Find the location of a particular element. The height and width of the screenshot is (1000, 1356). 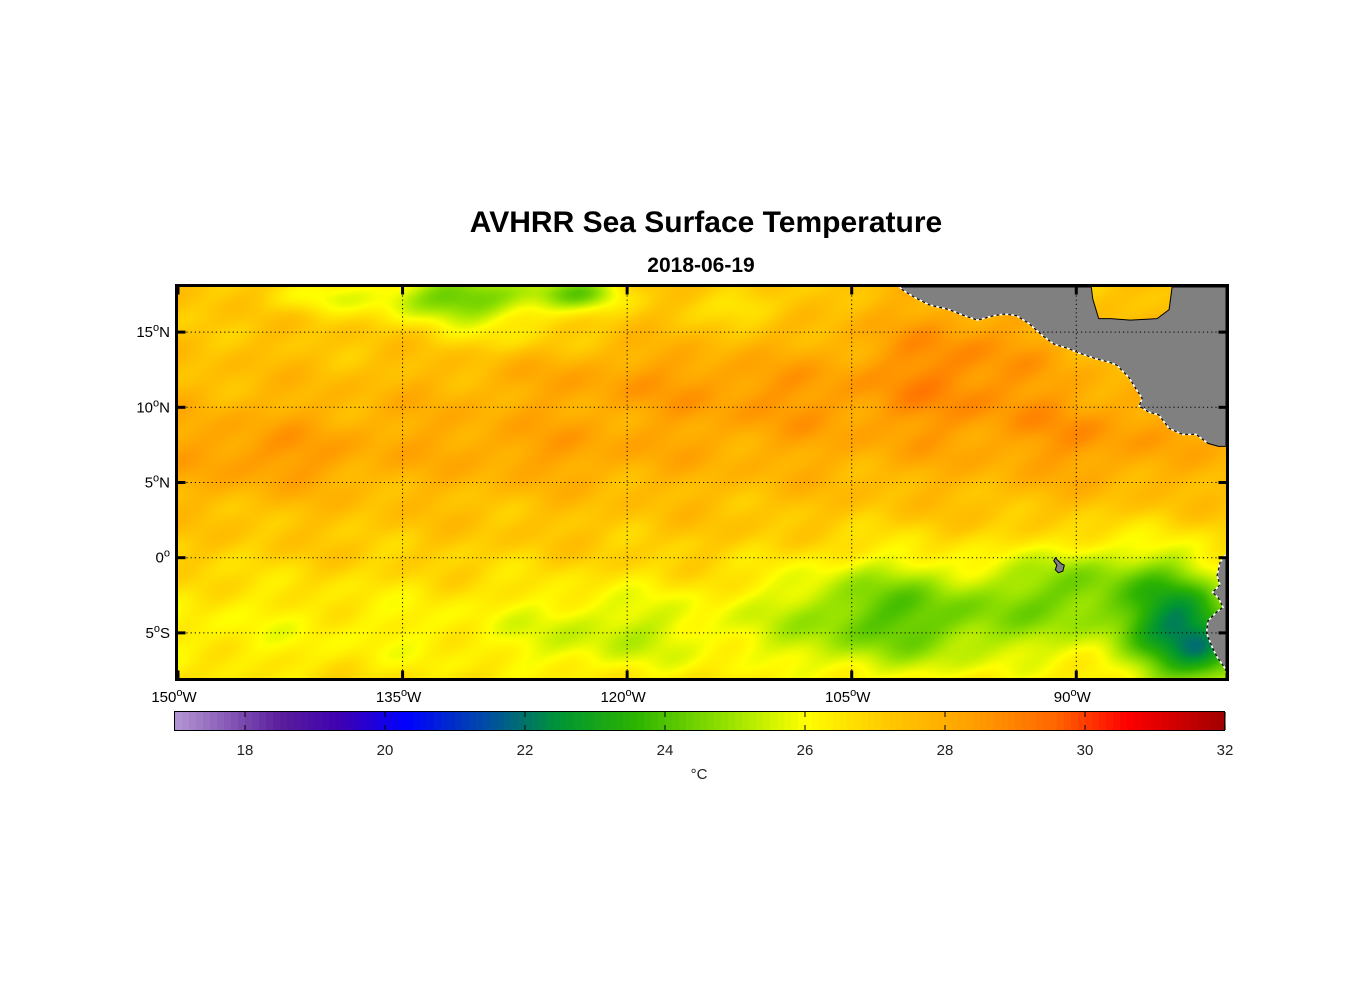

x-tick-label: 90oW is located at coordinates (1073, 696).